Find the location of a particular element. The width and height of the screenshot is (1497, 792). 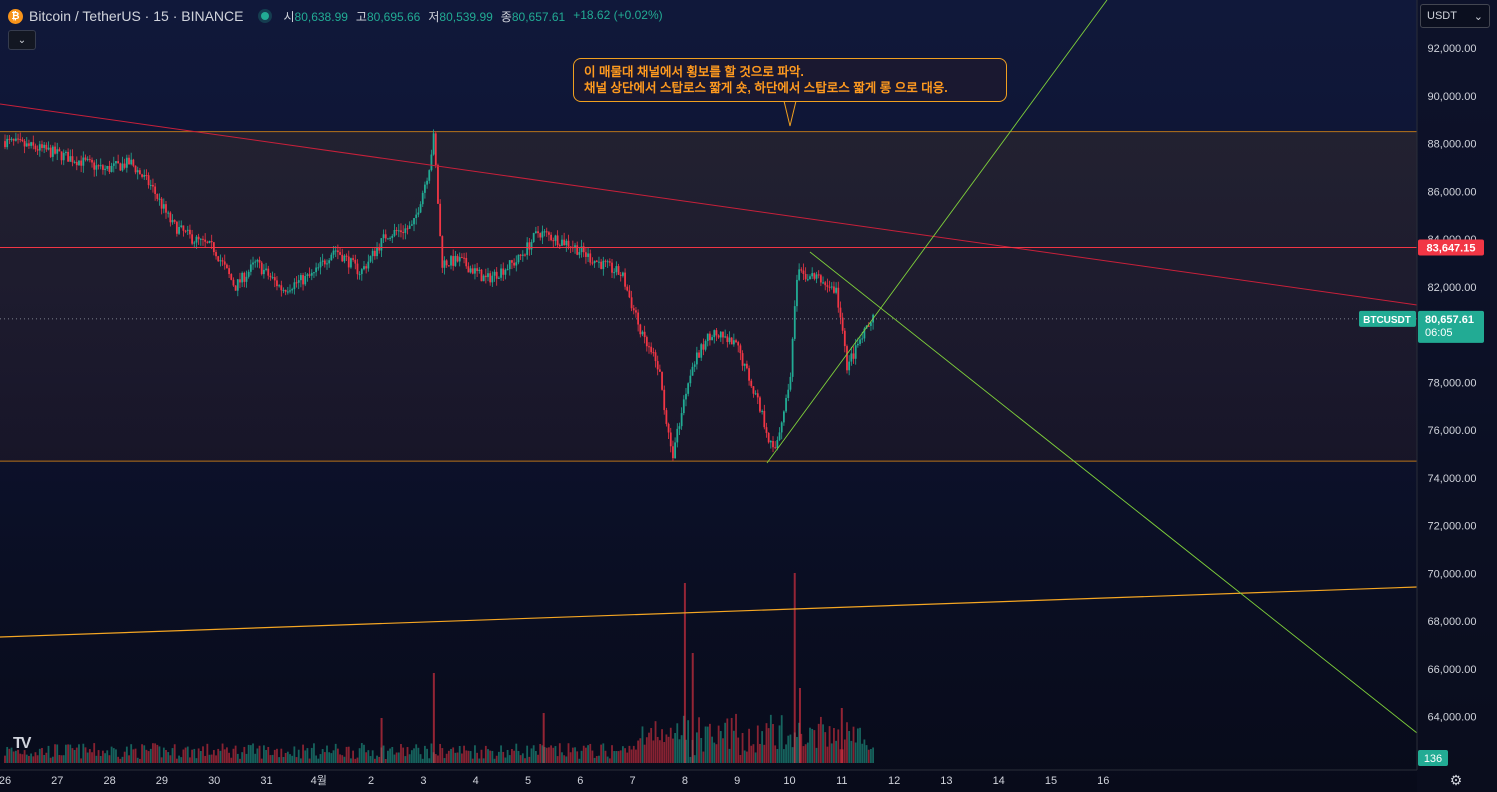

currency-value: USDT is located at coordinates (1442, 16).